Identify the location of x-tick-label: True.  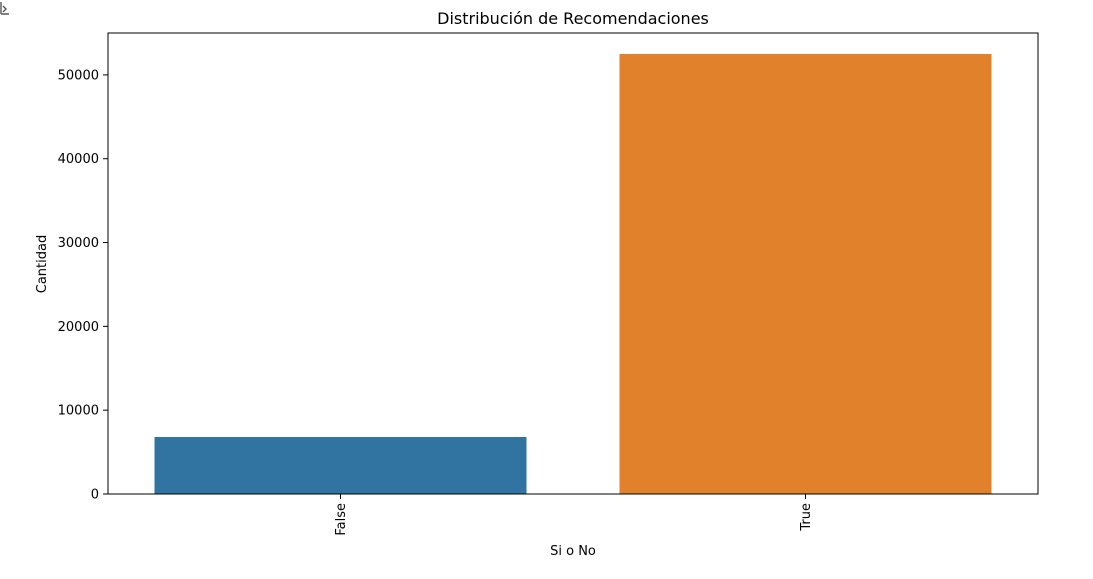
(806, 517).